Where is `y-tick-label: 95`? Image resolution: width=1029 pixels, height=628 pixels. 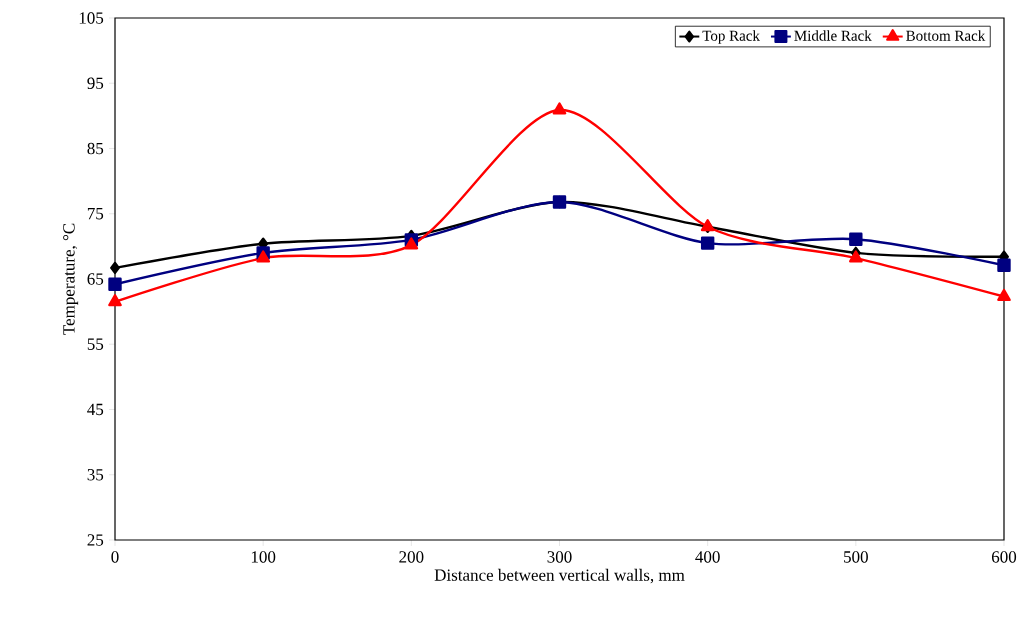
y-tick-label: 95 is located at coordinates (95, 83).